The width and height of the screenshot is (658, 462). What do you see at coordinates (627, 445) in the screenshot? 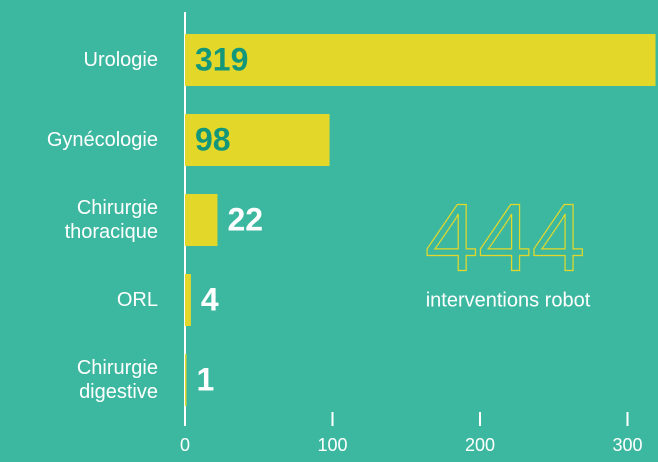
I see `x-tick-label: 300` at bounding box center [627, 445].